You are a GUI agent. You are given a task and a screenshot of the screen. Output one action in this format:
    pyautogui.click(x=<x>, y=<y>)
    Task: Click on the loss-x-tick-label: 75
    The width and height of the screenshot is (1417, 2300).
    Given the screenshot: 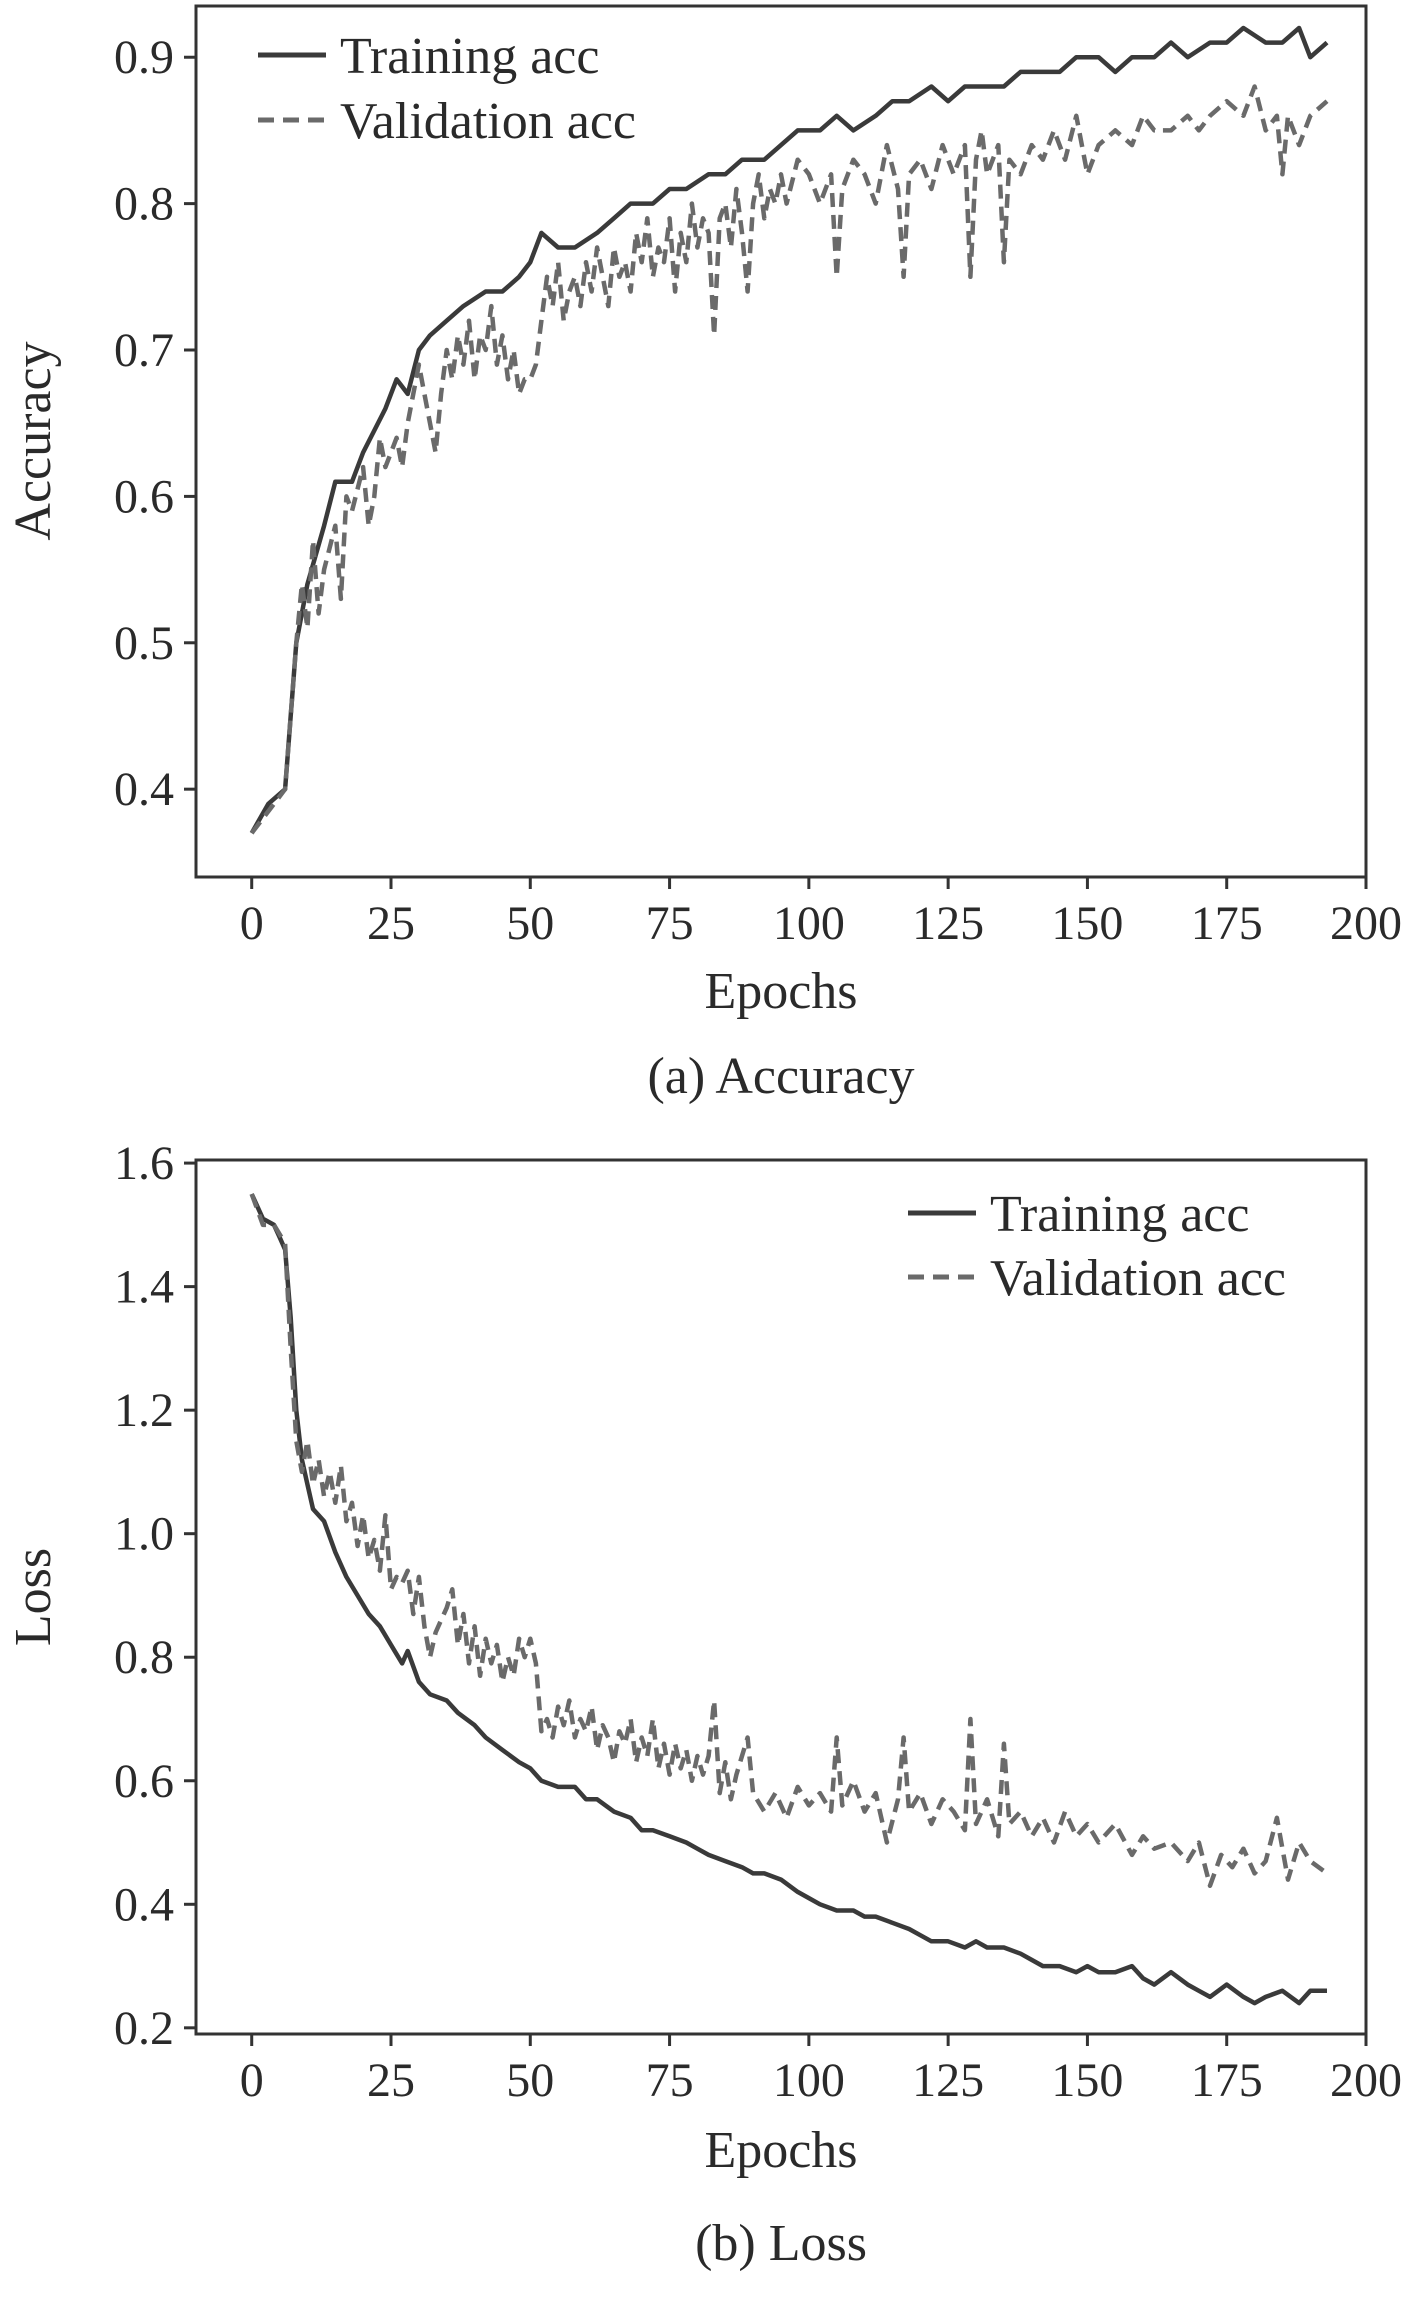 What is the action you would take?
    pyautogui.click(x=670, y=2080)
    